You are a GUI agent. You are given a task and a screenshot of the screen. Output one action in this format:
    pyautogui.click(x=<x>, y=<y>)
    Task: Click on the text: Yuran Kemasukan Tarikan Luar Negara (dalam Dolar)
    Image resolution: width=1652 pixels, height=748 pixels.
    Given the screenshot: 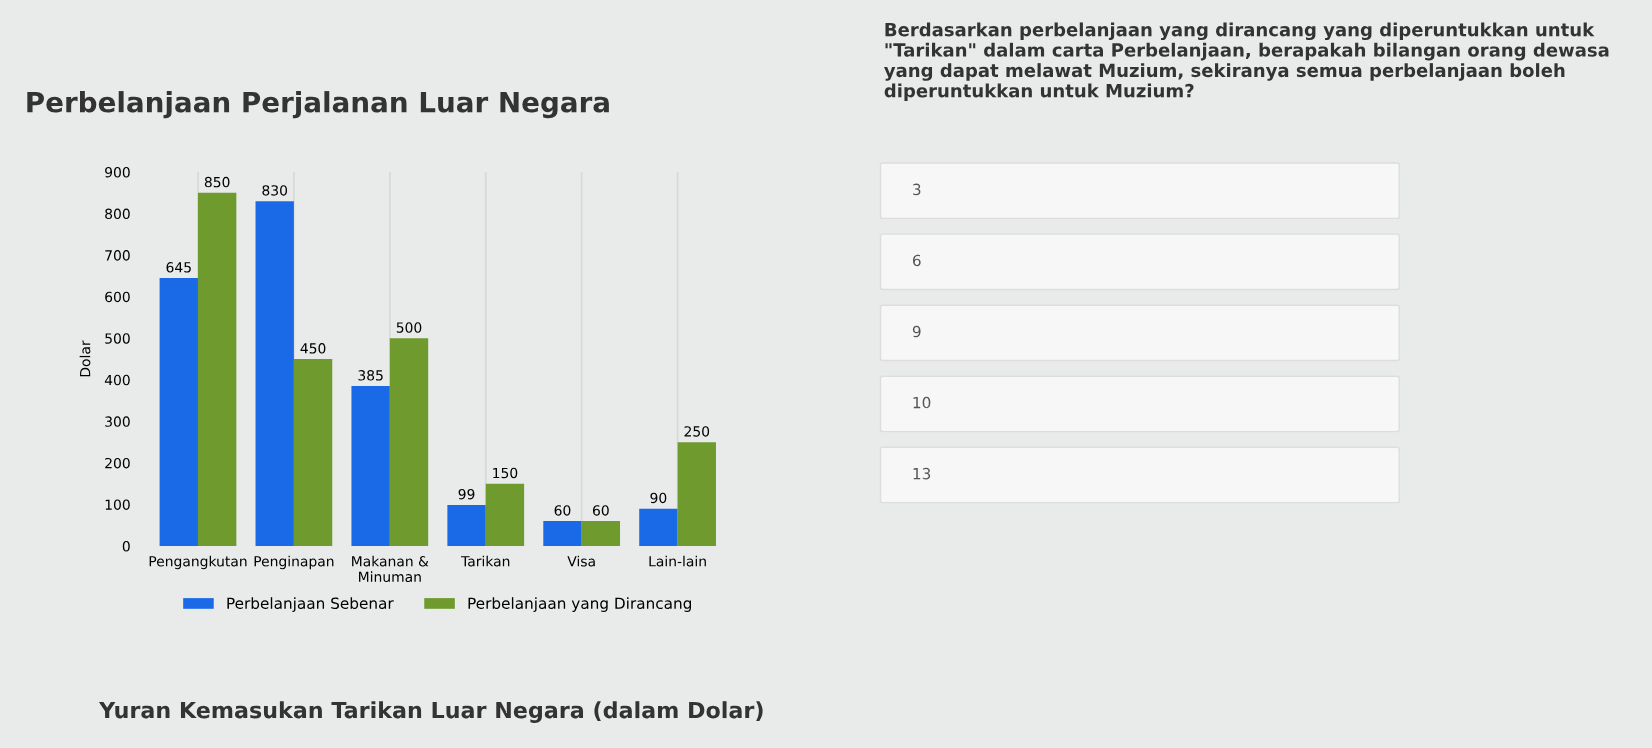 What is the action you would take?
    pyautogui.click(x=430, y=712)
    